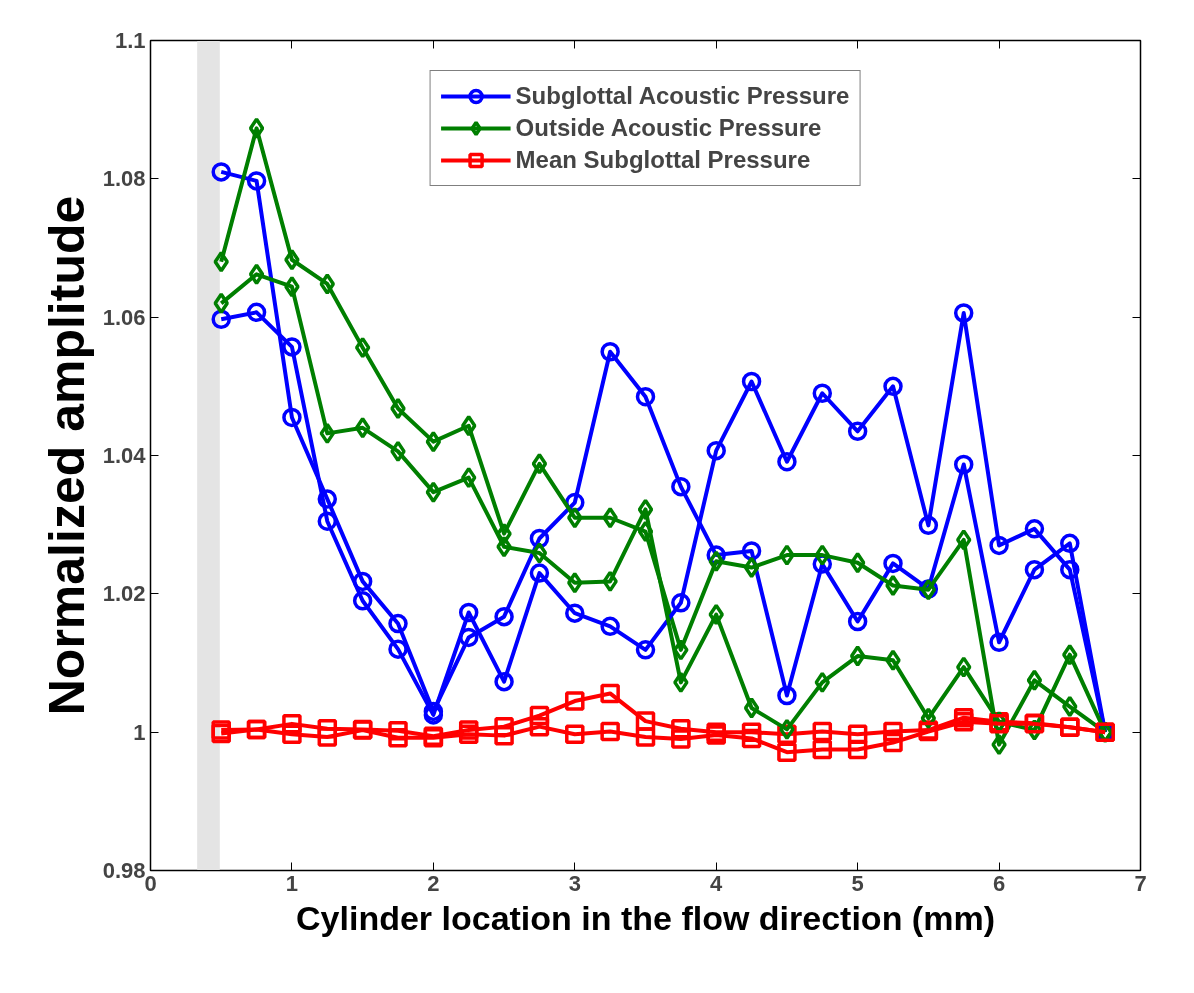 This screenshot has height=993, width=1194. What do you see at coordinates (124, 870) in the screenshot?
I see `y-tick-label: 0.98` at bounding box center [124, 870].